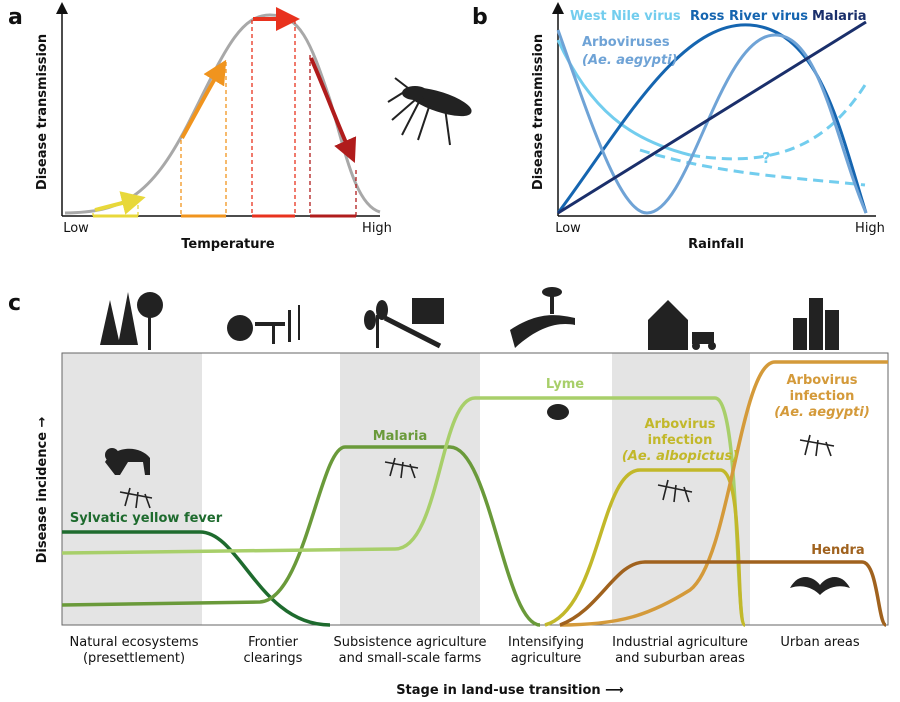 Image resolution: width=900 pixels, height=702 pixels. What do you see at coordinates (409, 642) in the screenshot?
I see `stage-label: Subsistence agriculture` at bounding box center [409, 642].